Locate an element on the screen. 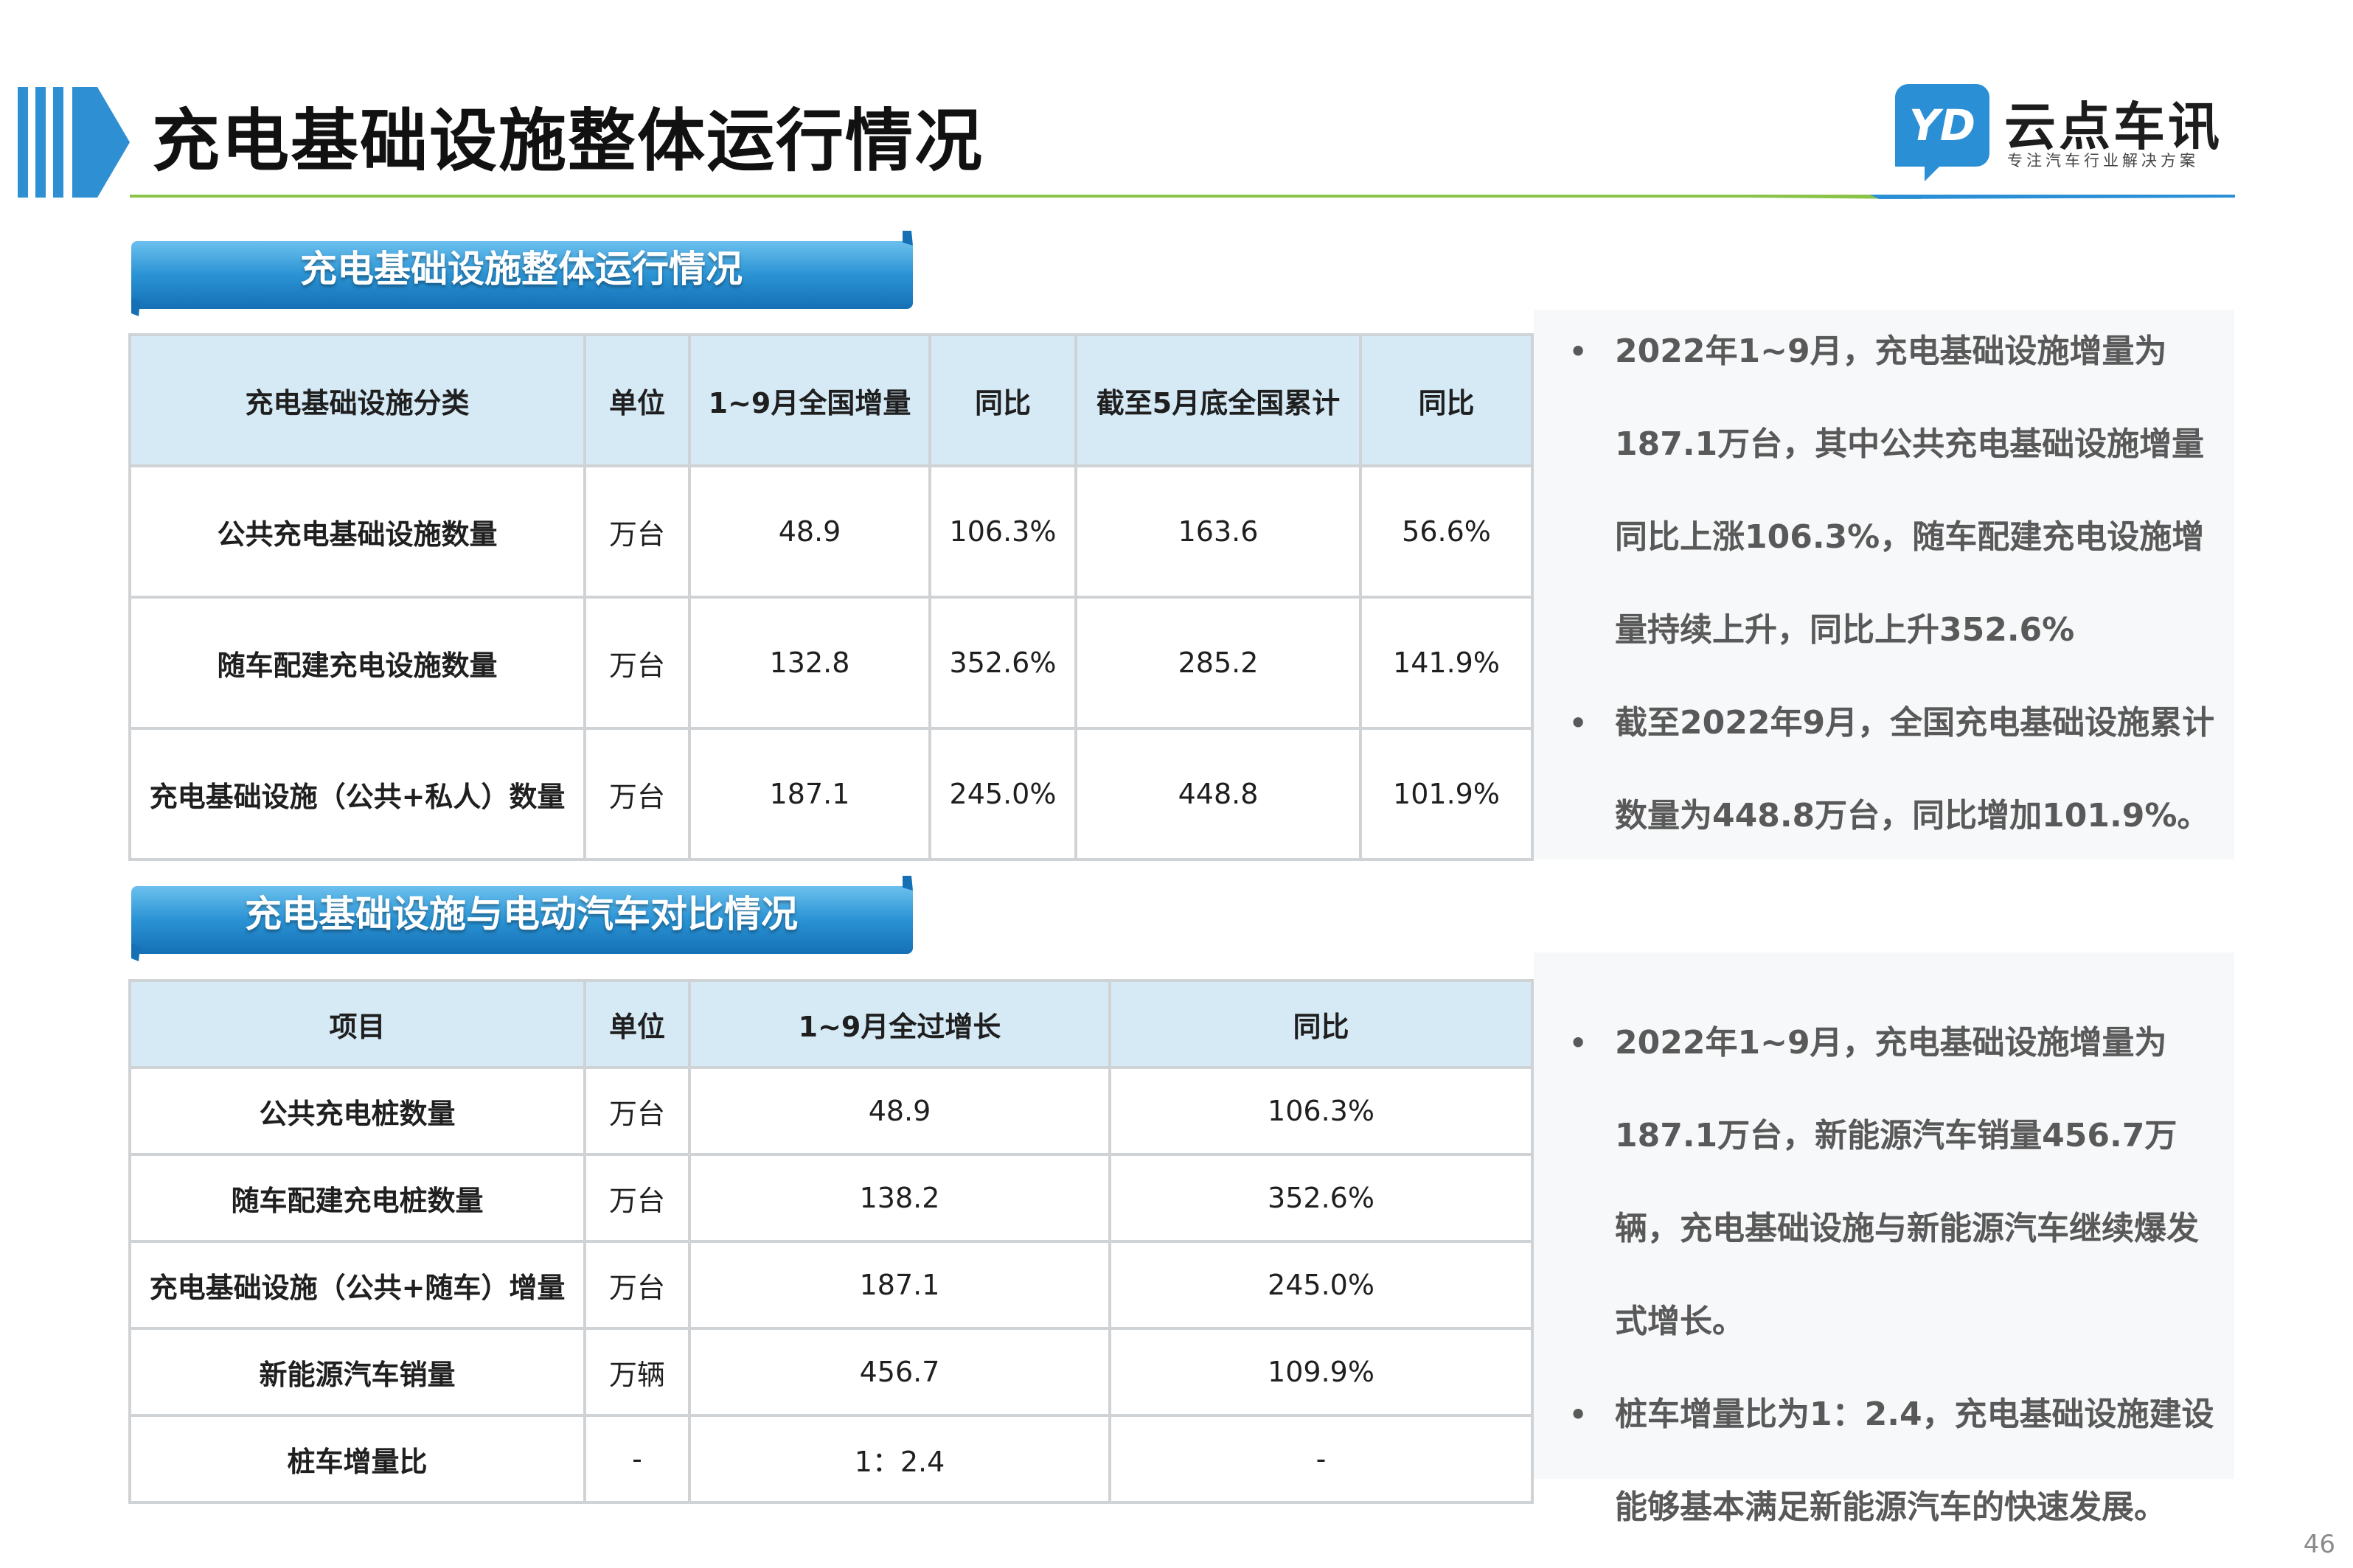 The height and width of the screenshot is (1568, 2353). table-row: 充电基础设施（公共+随车）增量 万台 187.1 245.0% is located at coordinates (831, 1285).